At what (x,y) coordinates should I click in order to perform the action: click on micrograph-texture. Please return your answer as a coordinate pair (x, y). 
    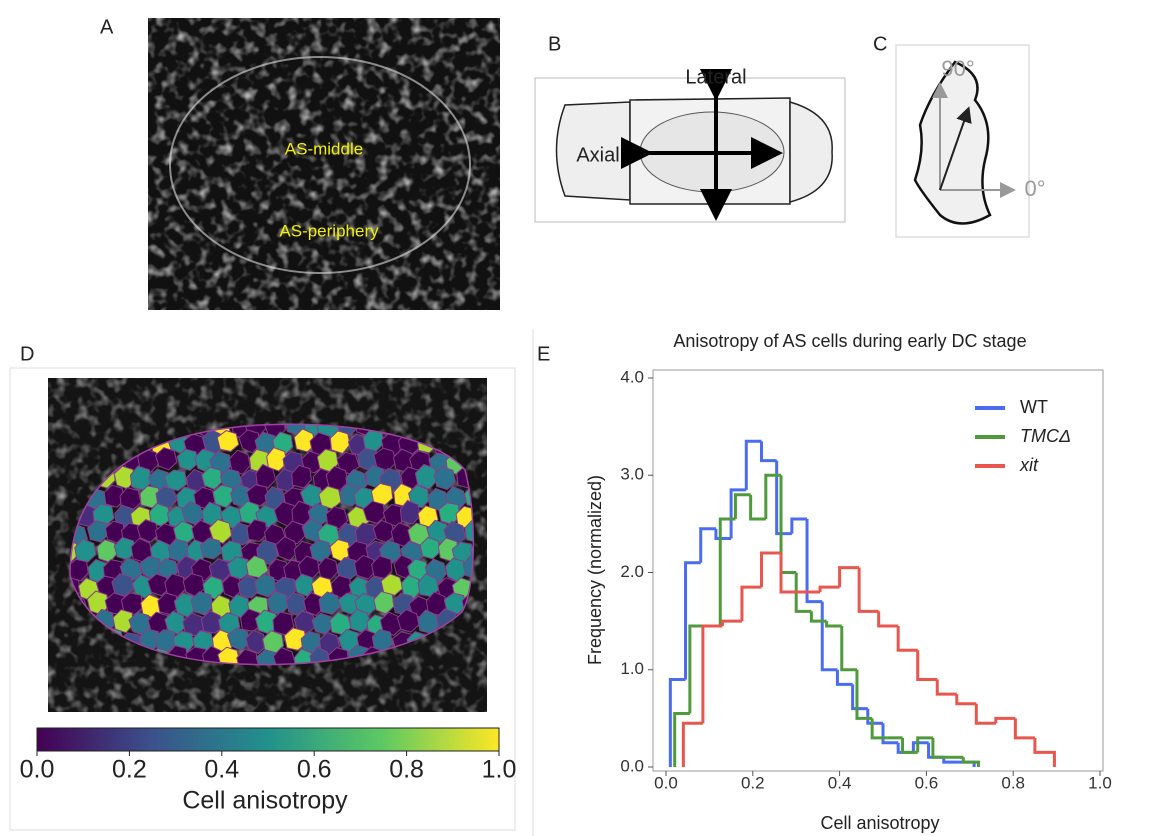
    Looking at the image, I should click on (324, 164).